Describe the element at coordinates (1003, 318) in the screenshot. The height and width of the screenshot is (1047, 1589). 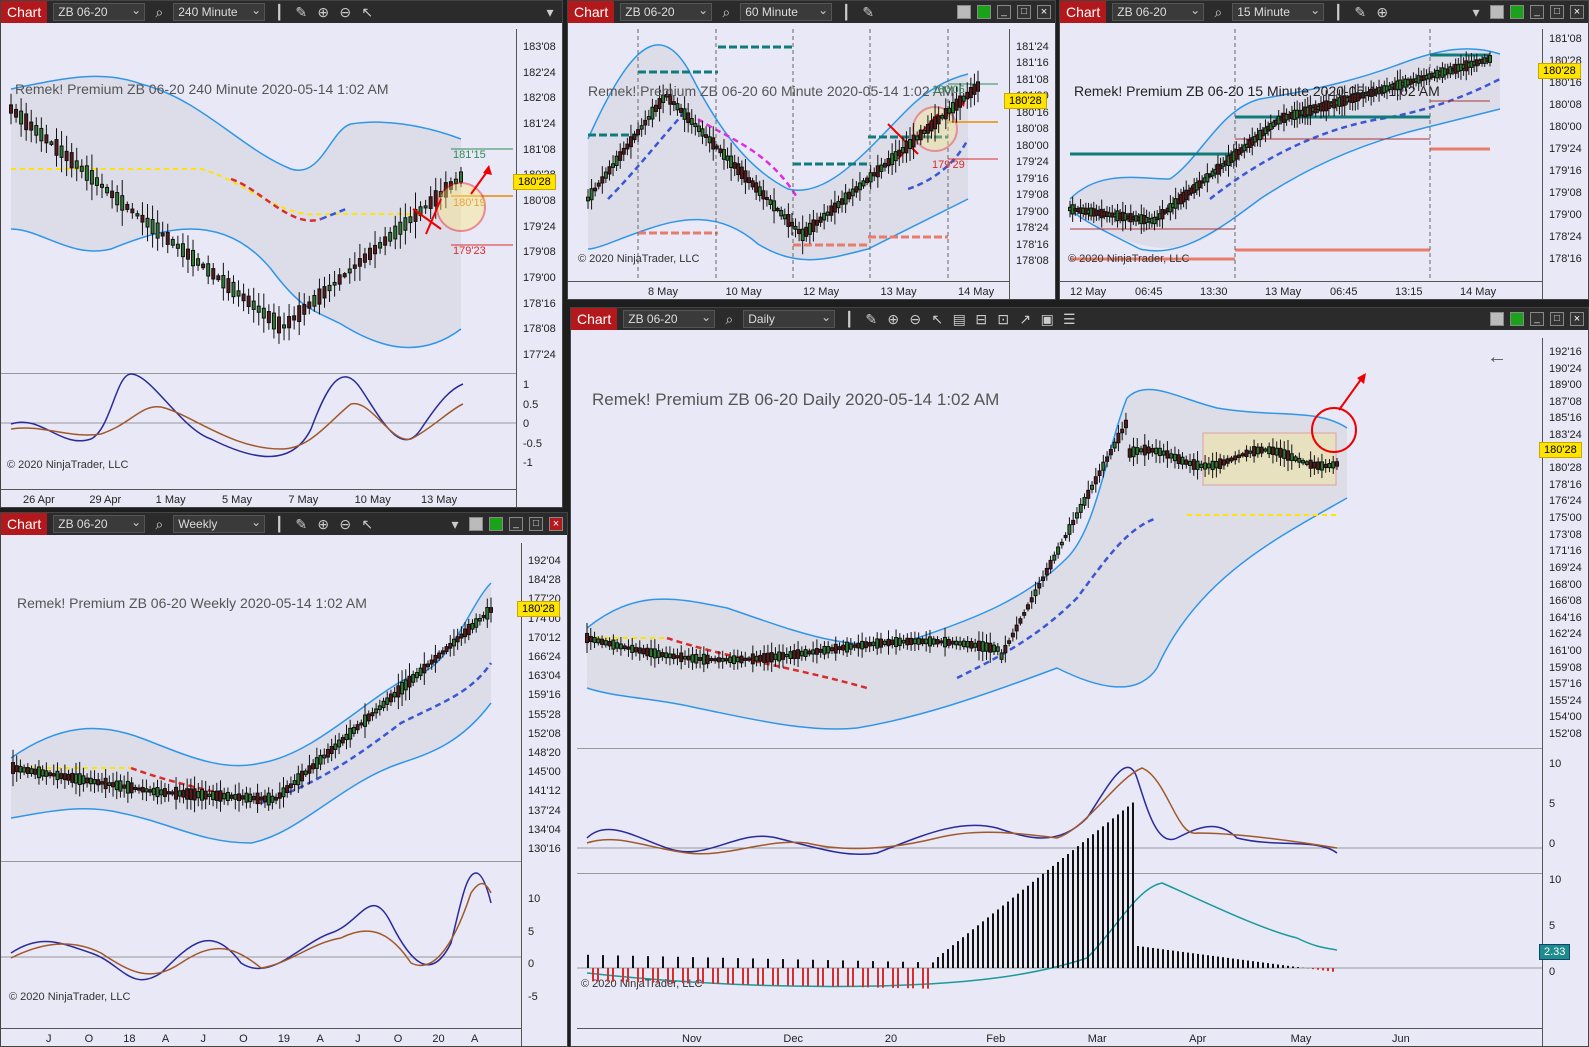
I see `snapshot-icon: ⊡` at that location.